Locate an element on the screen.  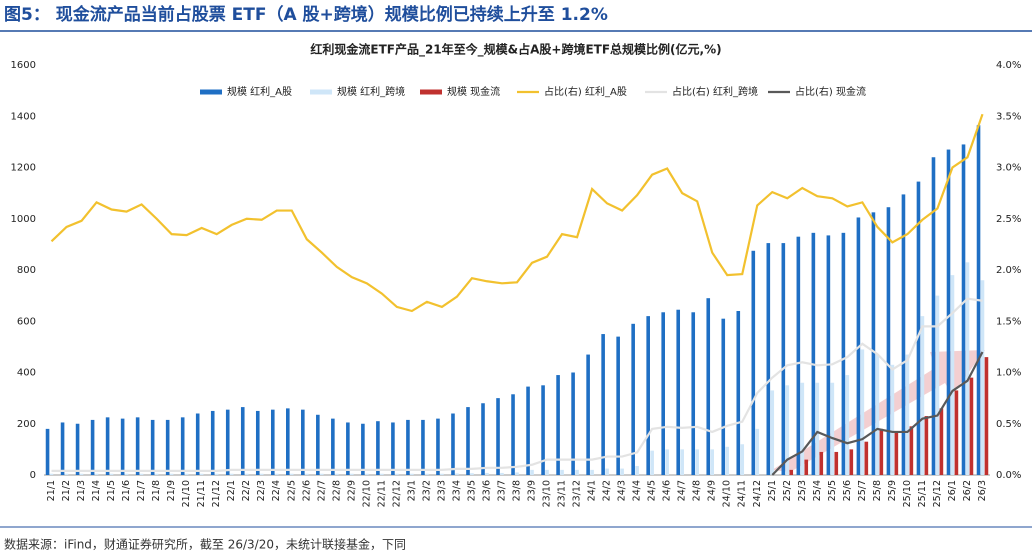
x-tick-label: 22/4 is located at coordinates (276, 490).